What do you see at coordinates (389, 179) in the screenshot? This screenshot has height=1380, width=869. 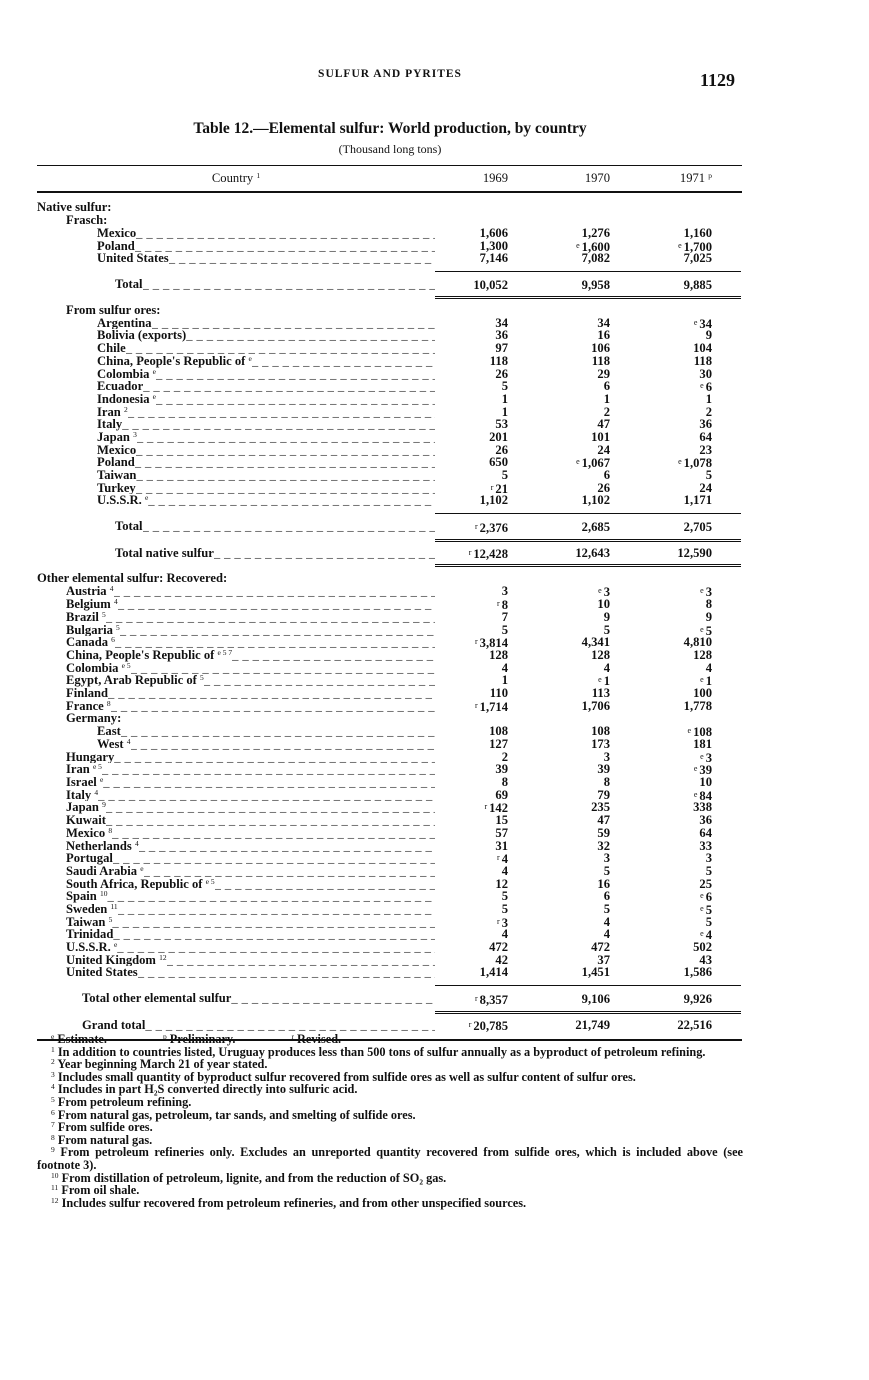 I see `table-header: Country 1 1969 1970 1971 p` at bounding box center [389, 179].